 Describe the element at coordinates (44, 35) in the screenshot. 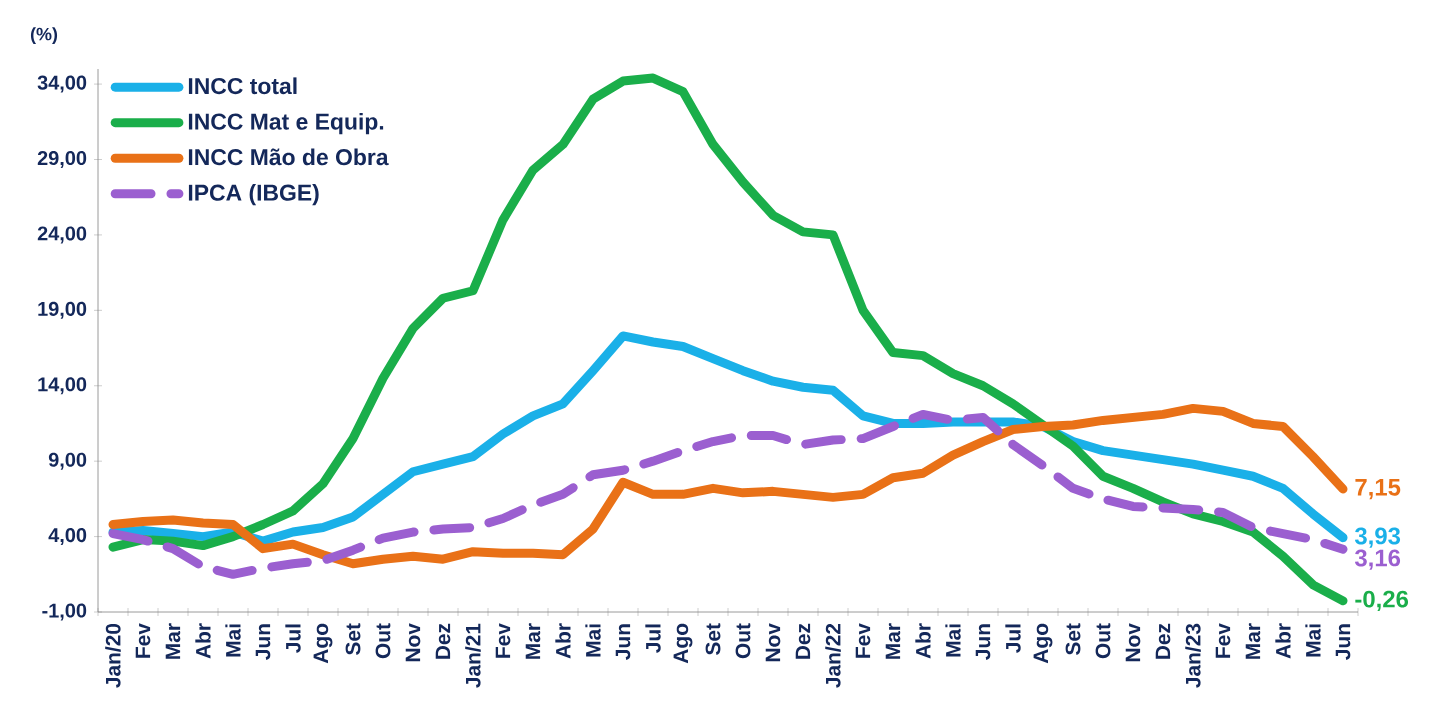

I see `y-axis-title: (%)` at that location.